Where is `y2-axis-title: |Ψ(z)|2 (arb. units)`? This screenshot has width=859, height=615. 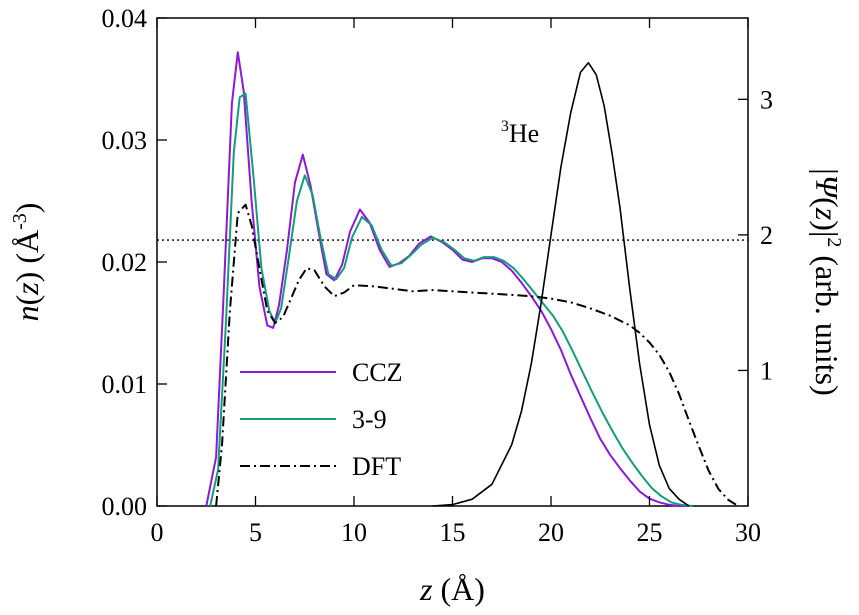
y2-axis-title: |Ψ(z)|2 (arb. units) is located at coordinates (827, 281).